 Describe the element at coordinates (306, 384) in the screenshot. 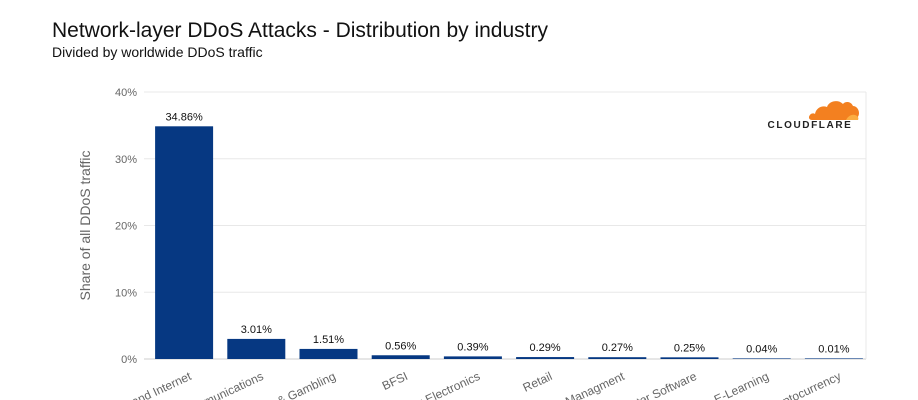

I see `x-tick-label: & Gambling` at that location.